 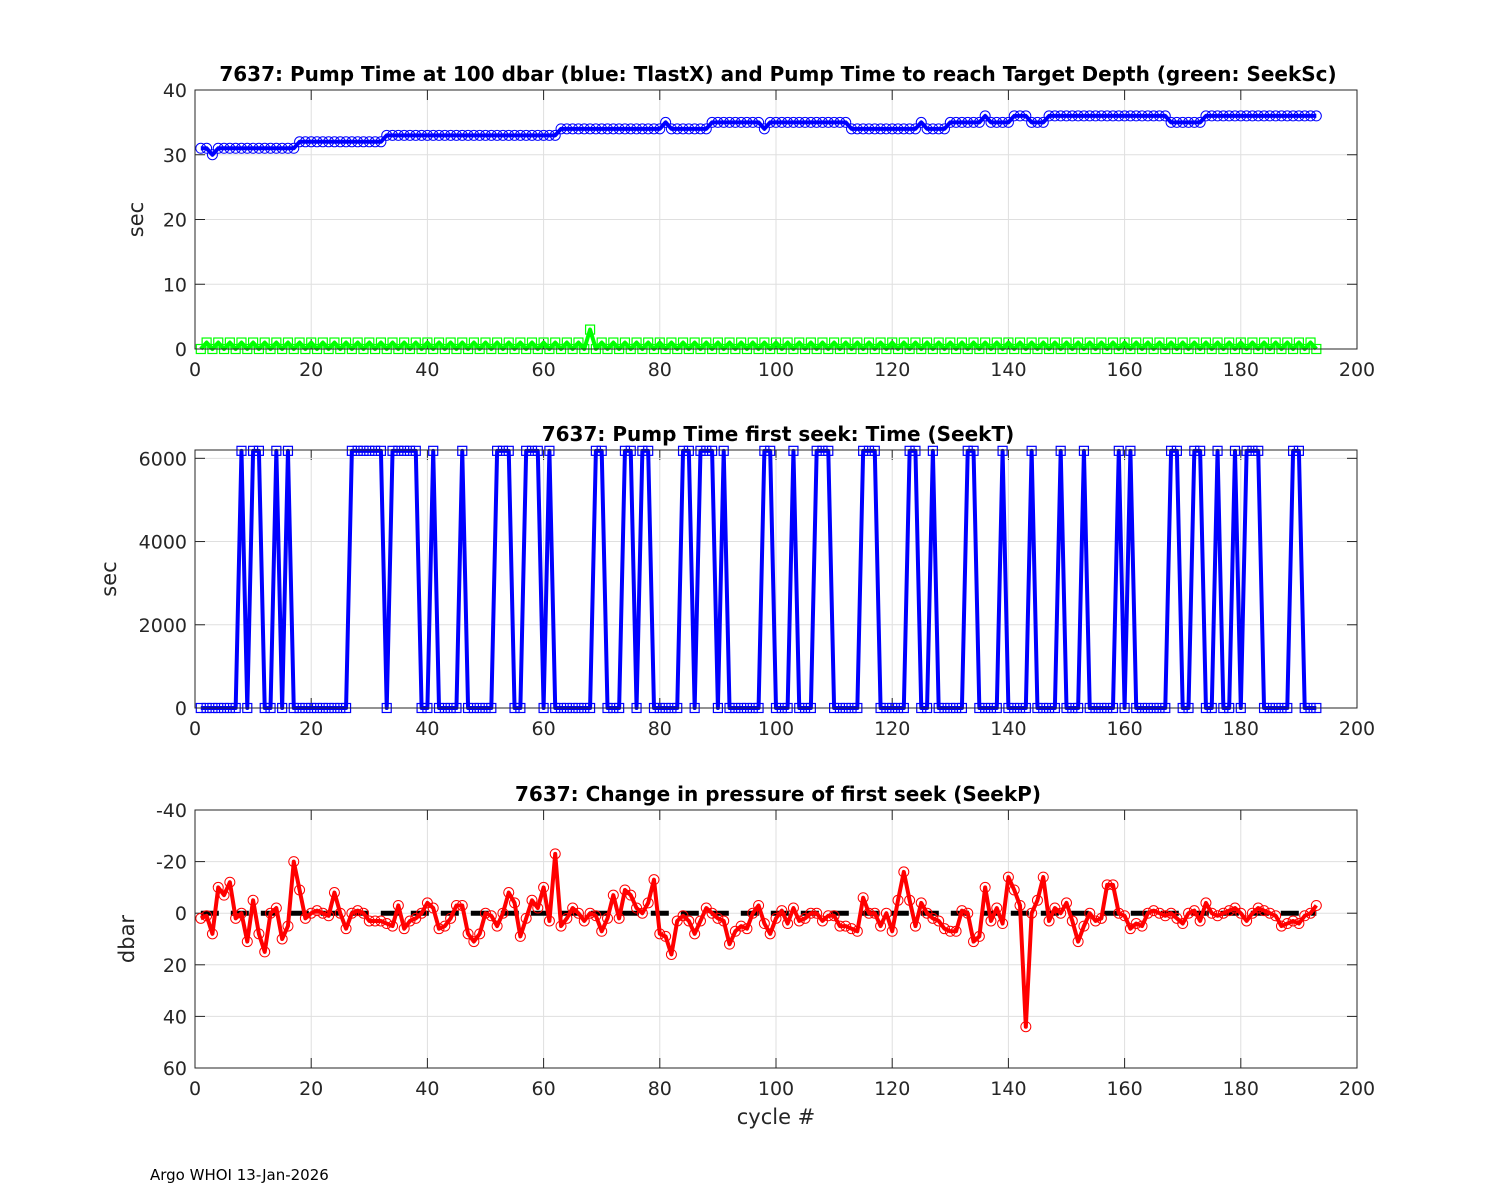 I want to click on y-tick-label: 2000, so click(x=163, y=626).